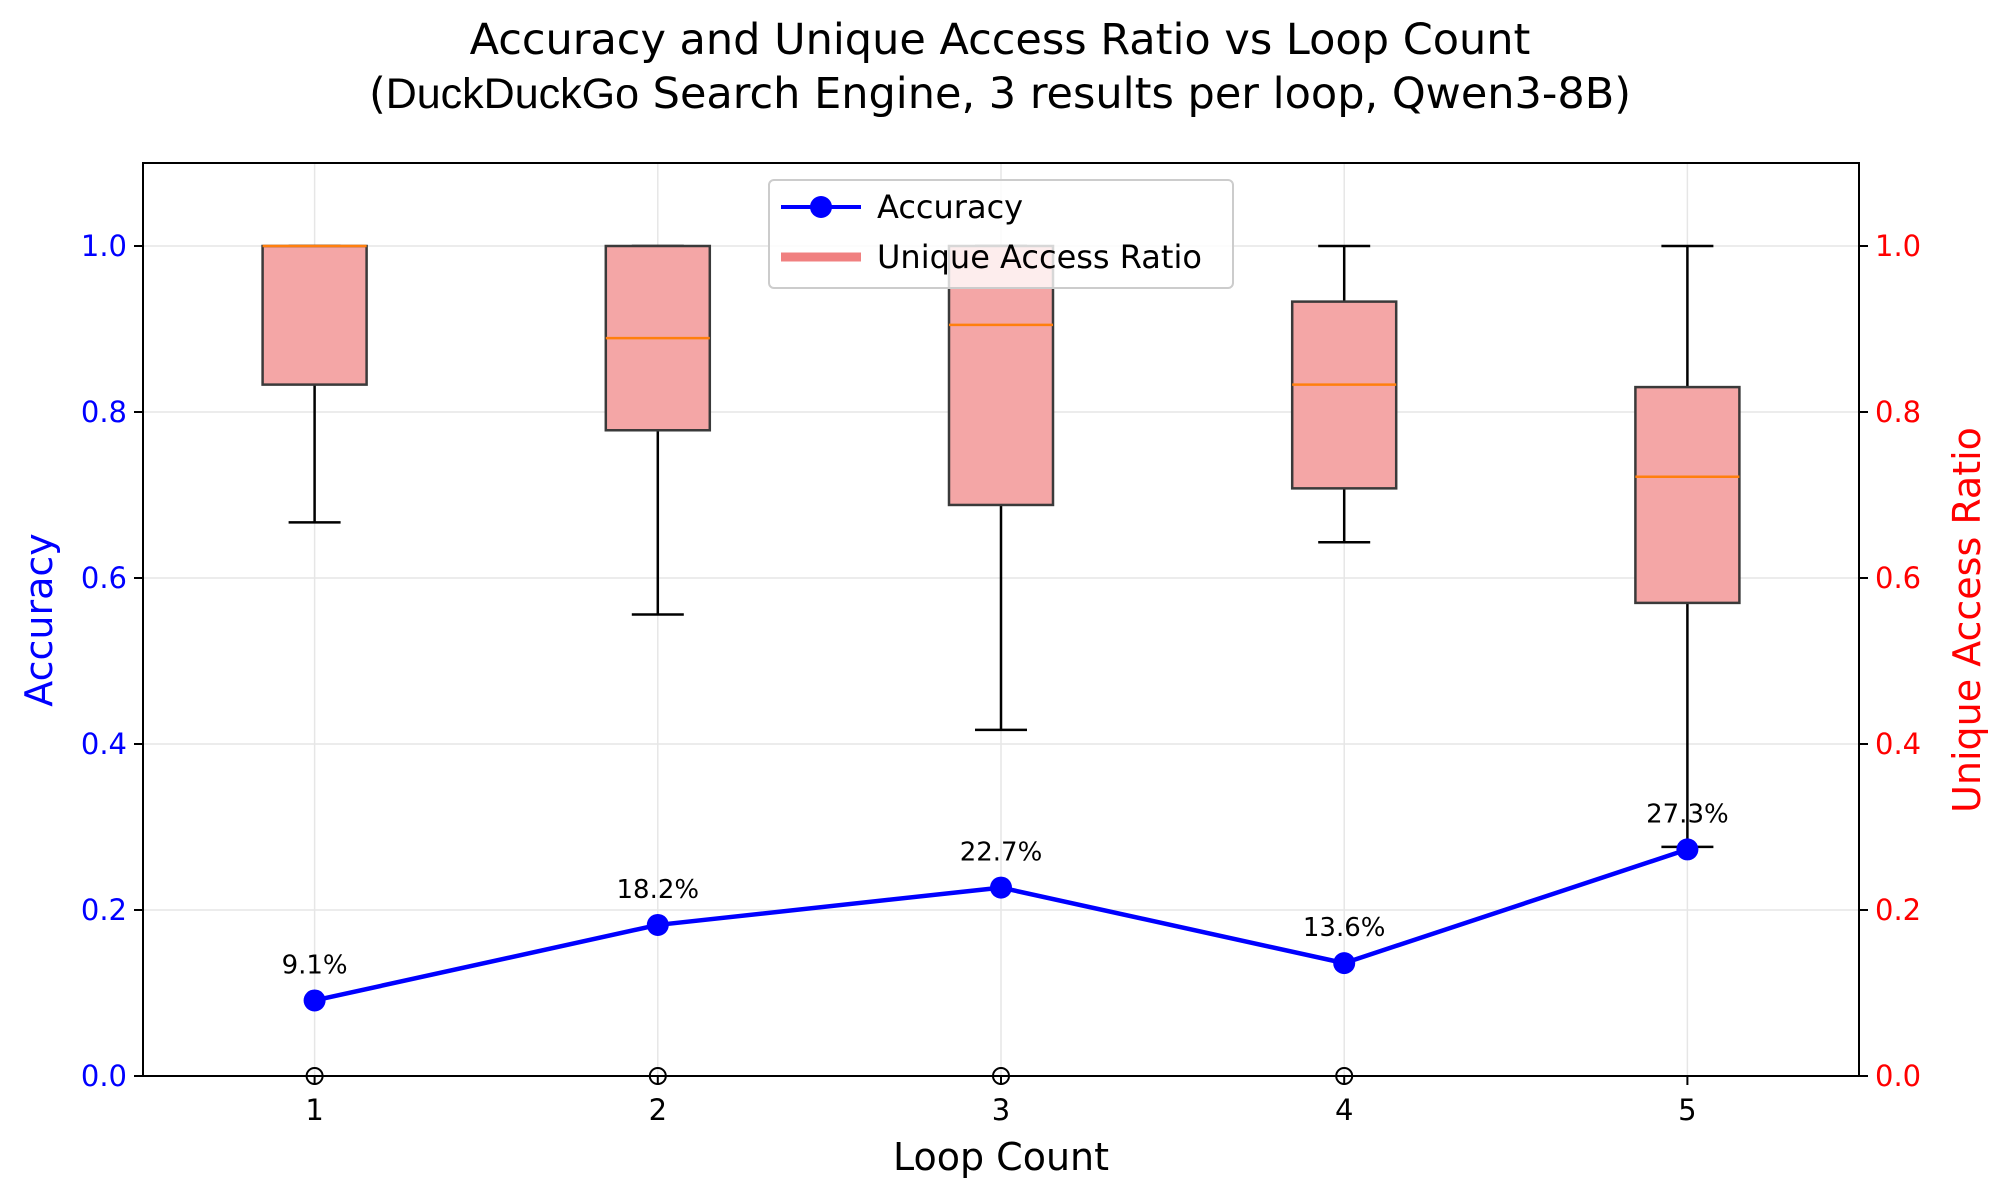 Image resolution: width=1999 pixels, height=1194 pixels. I want to click on chart-title-open-paren: (, so click(377, 94).